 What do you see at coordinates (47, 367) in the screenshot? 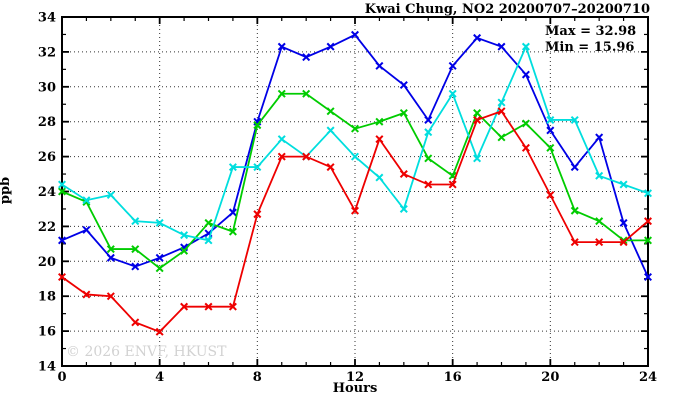
I see `y-tick-label: 14` at bounding box center [47, 367].